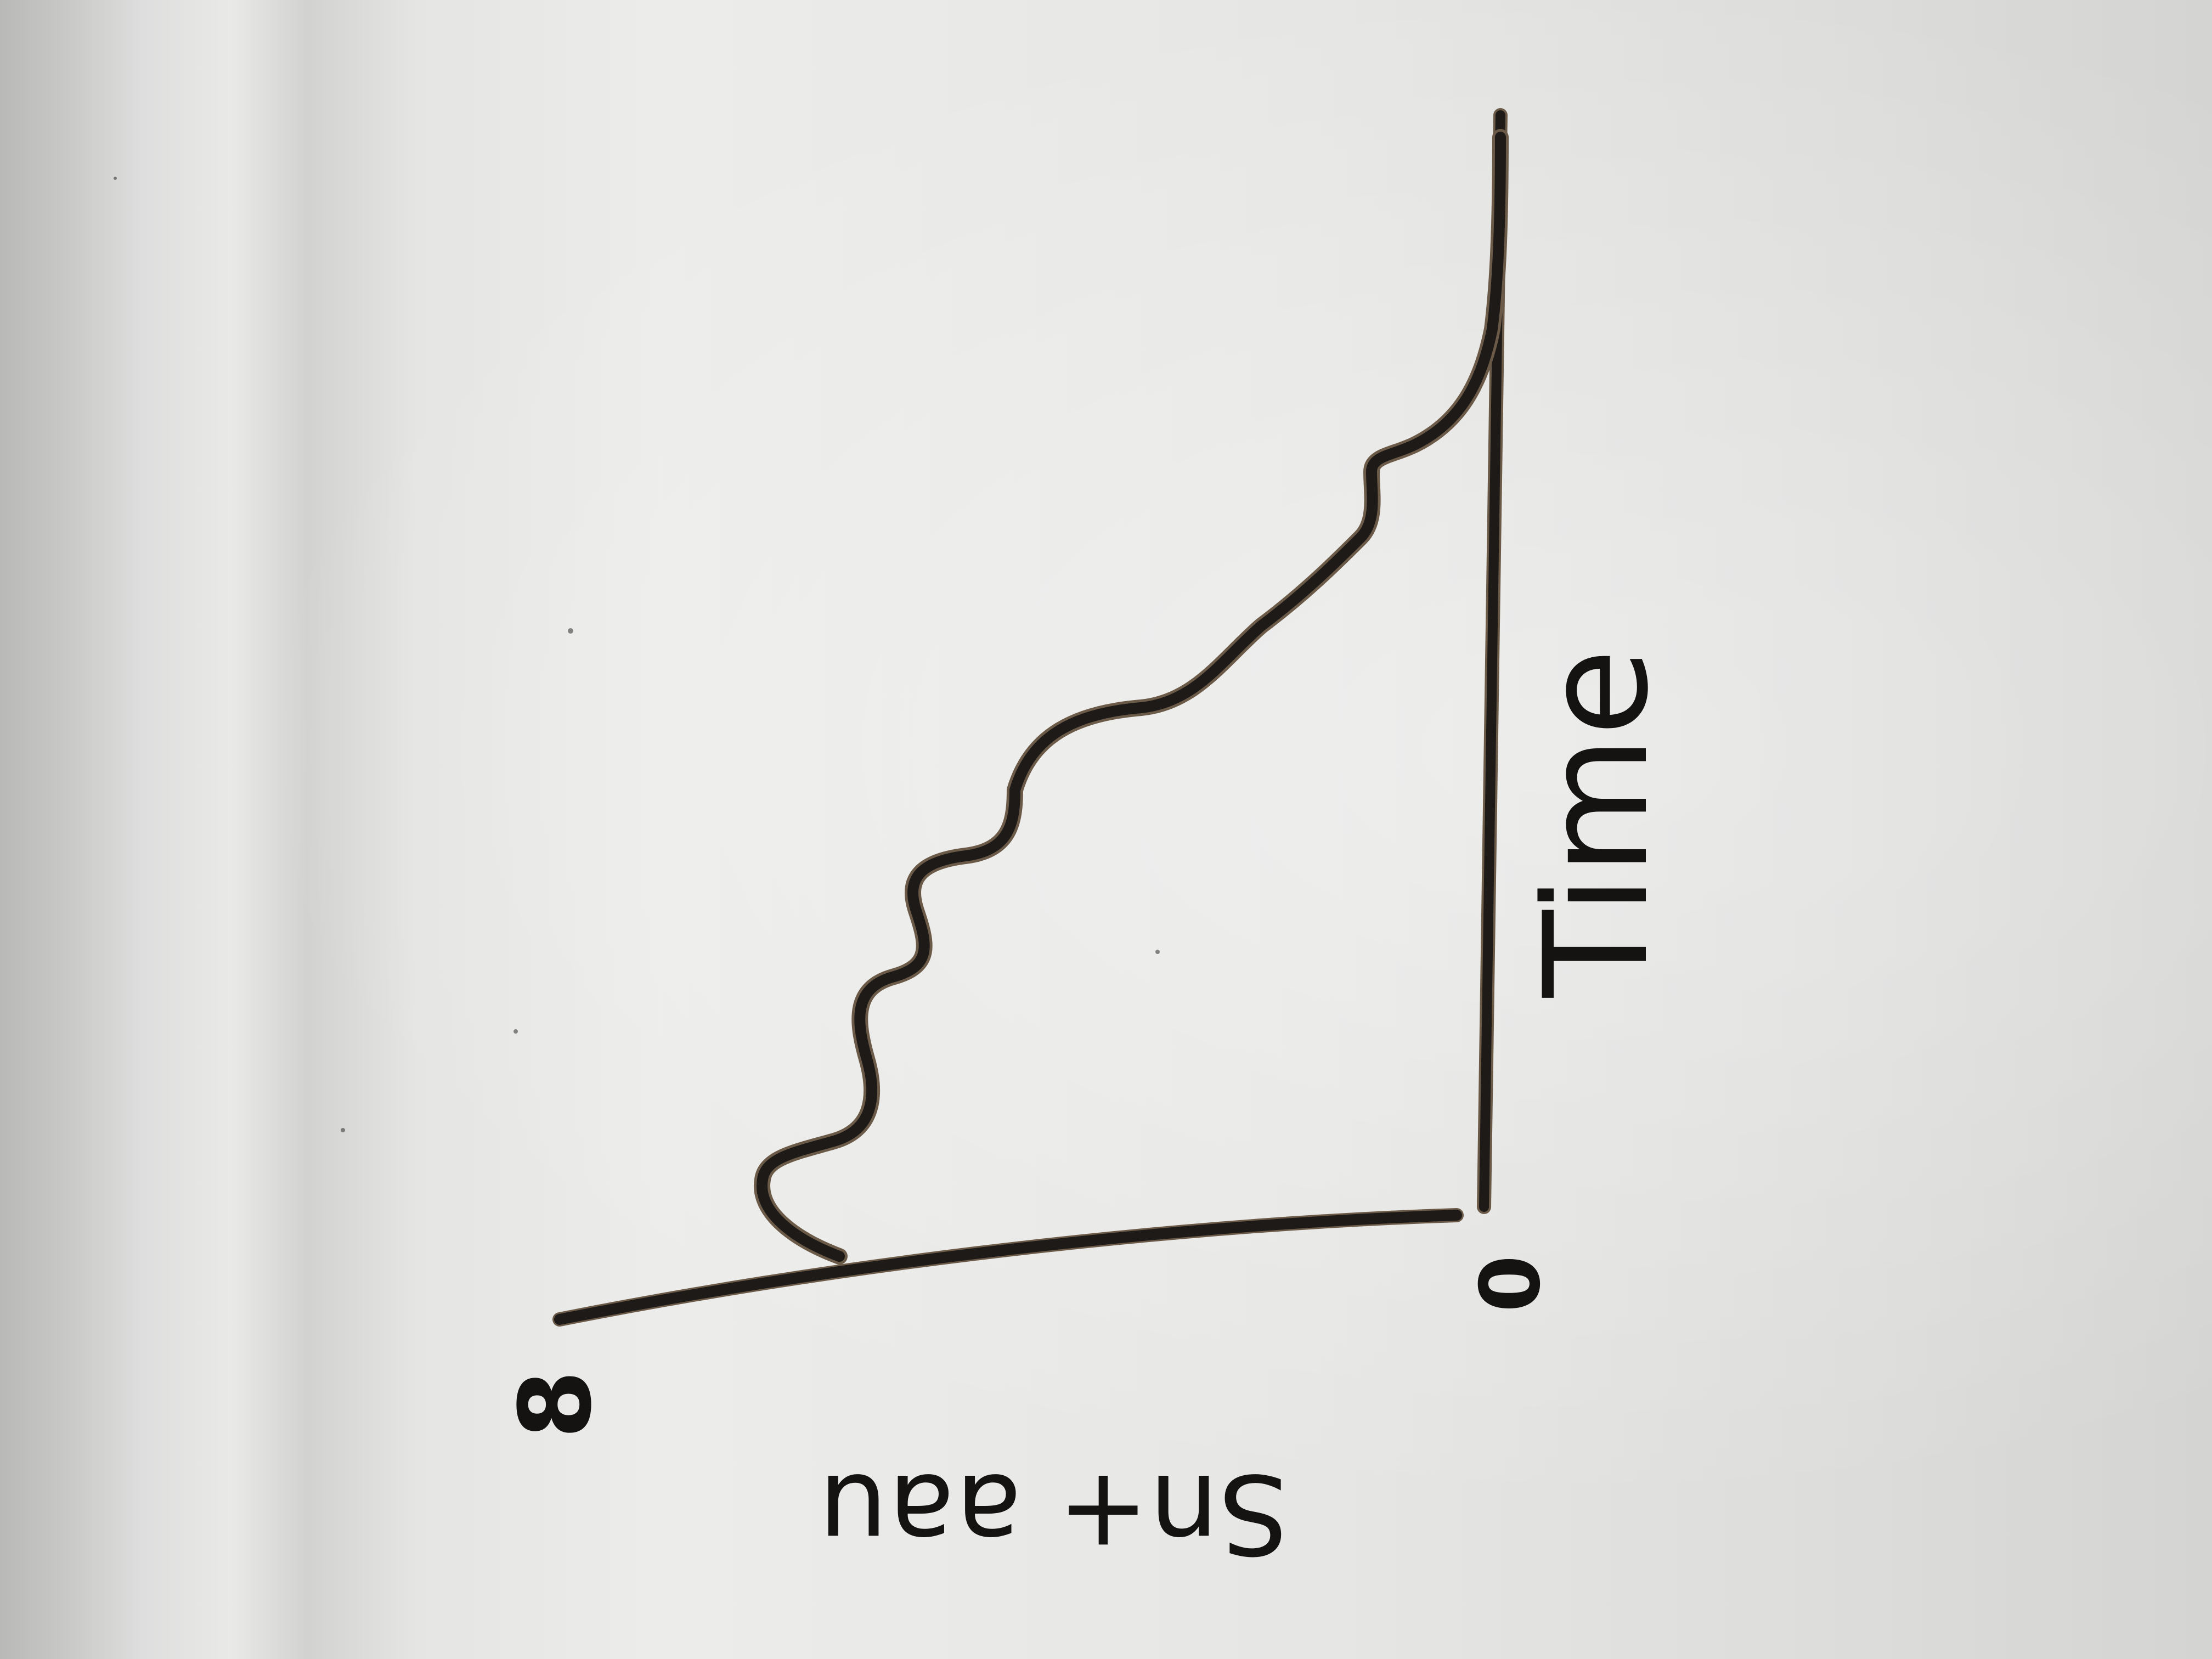 This screenshot has height=1659, width=2212. What do you see at coordinates (1511, 1283) in the screenshot?
I see `origin-label: 0` at bounding box center [1511, 1283].